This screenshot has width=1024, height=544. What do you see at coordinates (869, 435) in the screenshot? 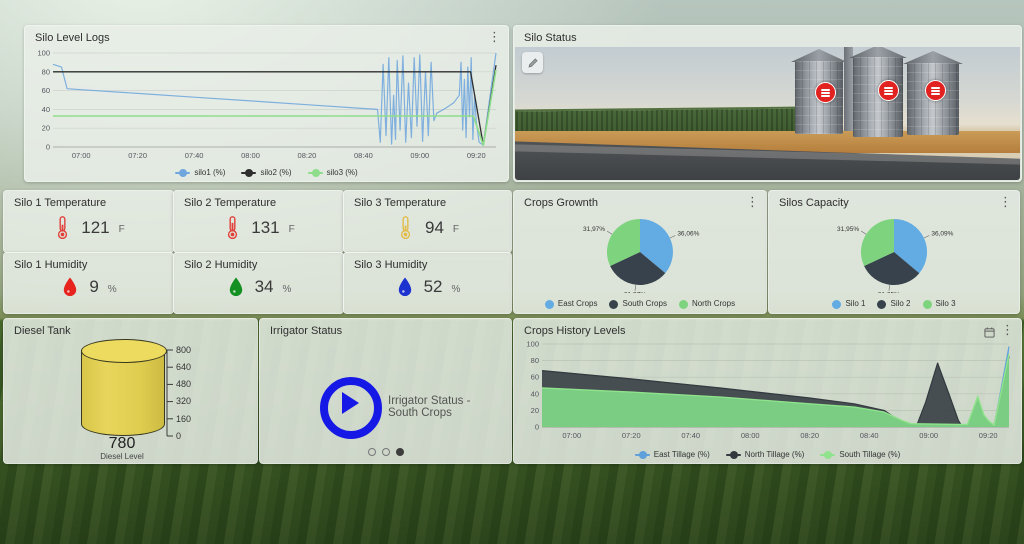
I see `svg-text: 08:40` at bounding box center [869, 435].